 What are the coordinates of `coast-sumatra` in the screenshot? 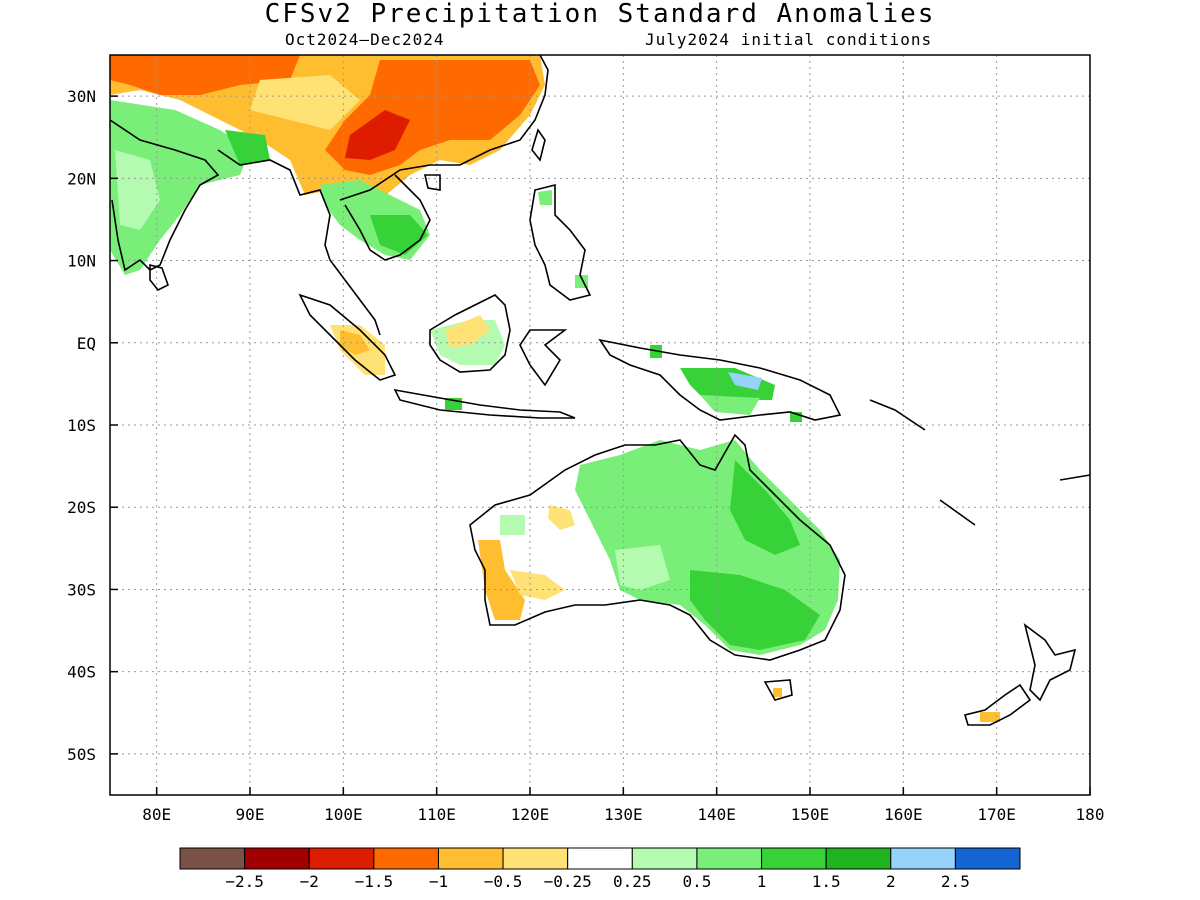 It's located at (347, 337).